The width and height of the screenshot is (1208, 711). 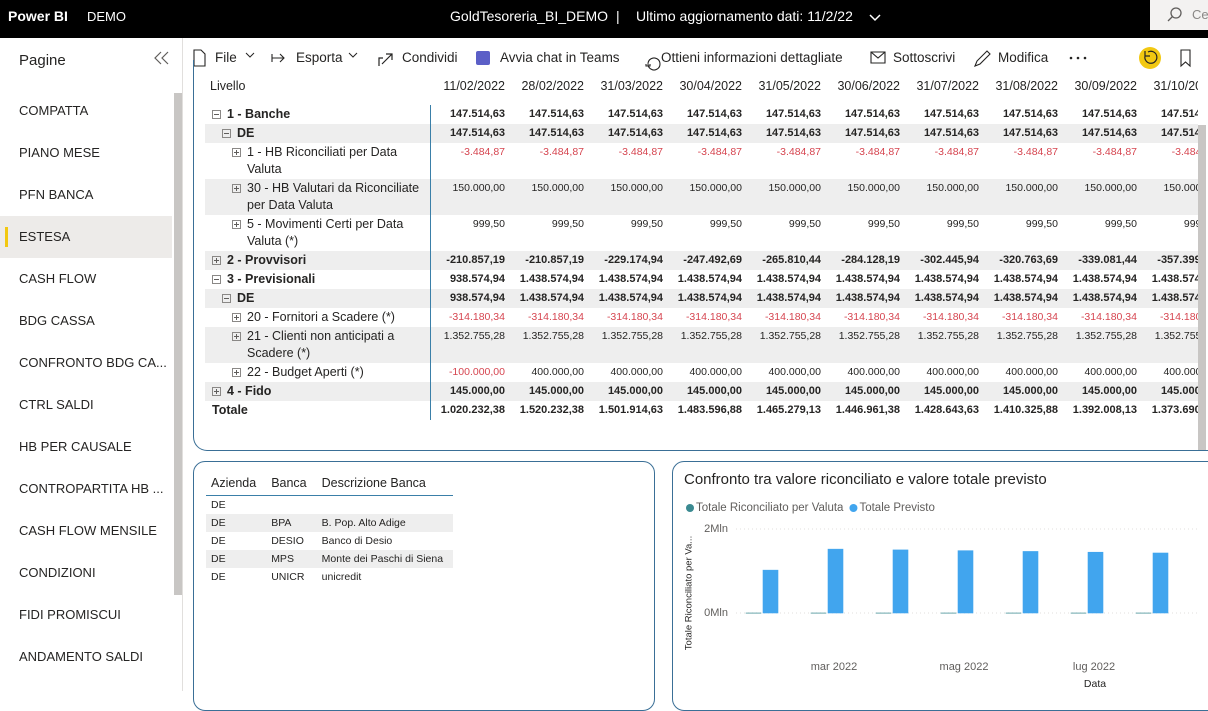 I want to click on row-header: DE, so click(x=317, y=133).